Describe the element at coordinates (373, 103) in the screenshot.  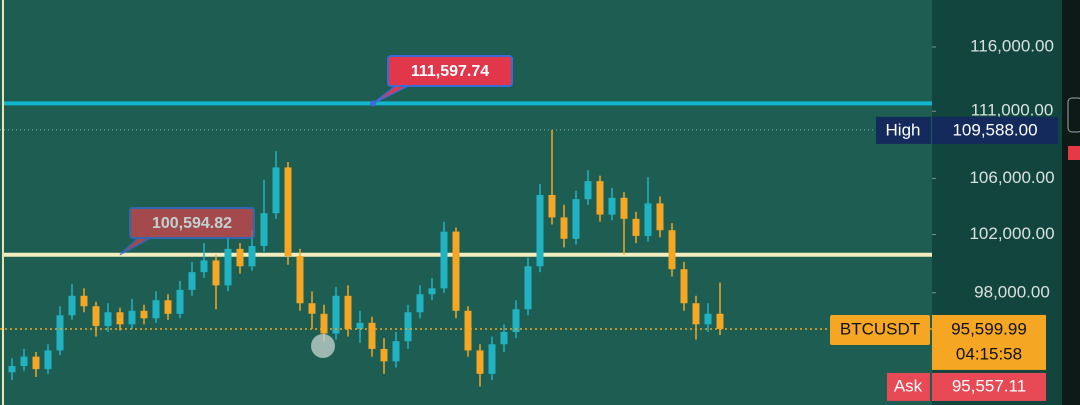
I see `anchor-dot` at that location.